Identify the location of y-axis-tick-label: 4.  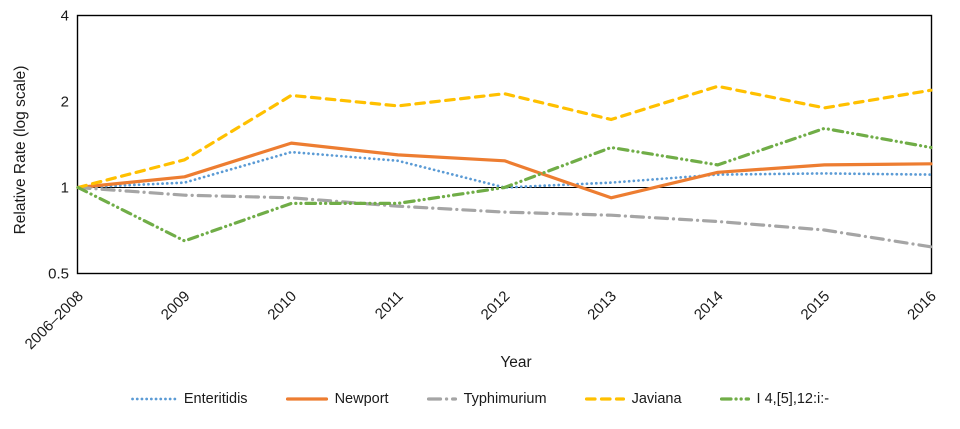
(65, 16).